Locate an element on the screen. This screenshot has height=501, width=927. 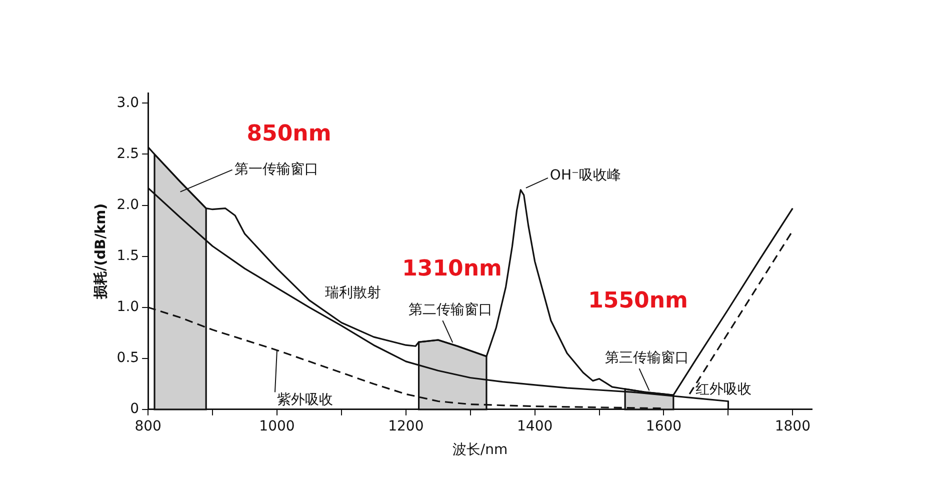
band-label: 第二传输窗口 is located at coordinates (450, 310).